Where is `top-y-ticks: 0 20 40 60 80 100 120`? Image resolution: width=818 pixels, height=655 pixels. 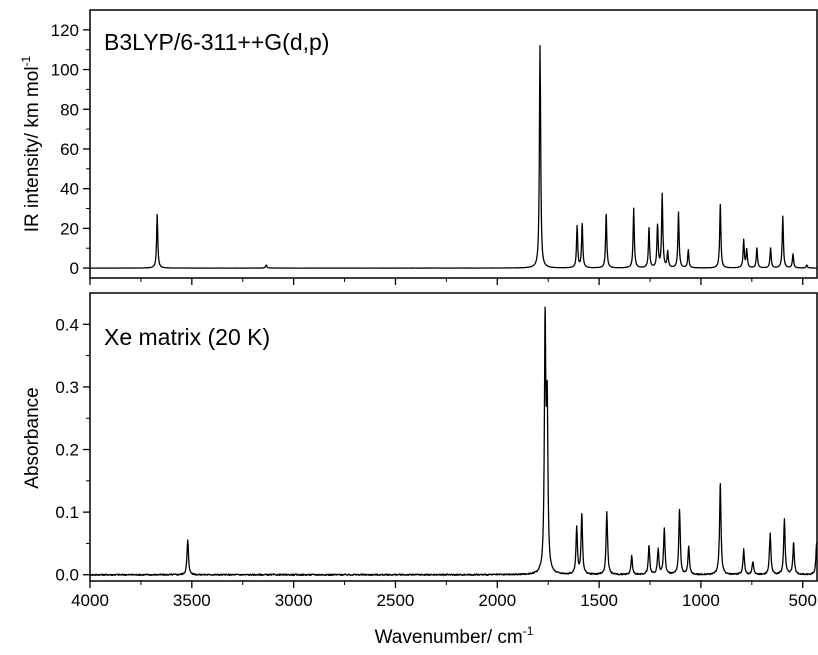 top-y-ticks: 0 20 40 60 80 100 120 is located at coordinates (70, 149).